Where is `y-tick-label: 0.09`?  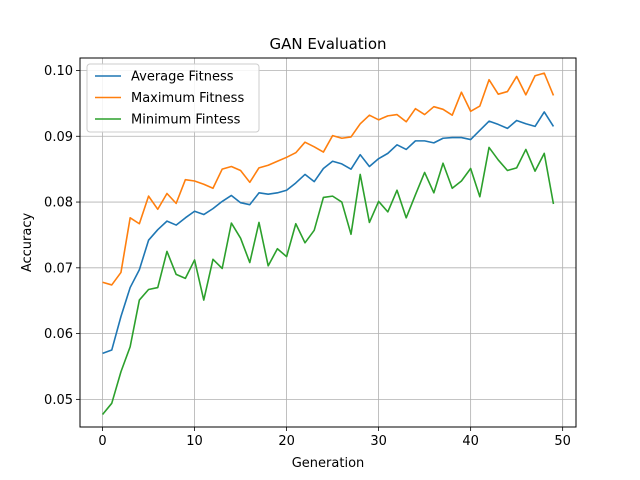
y-tick-label: 0.09 is located at coordinates (58, 137).